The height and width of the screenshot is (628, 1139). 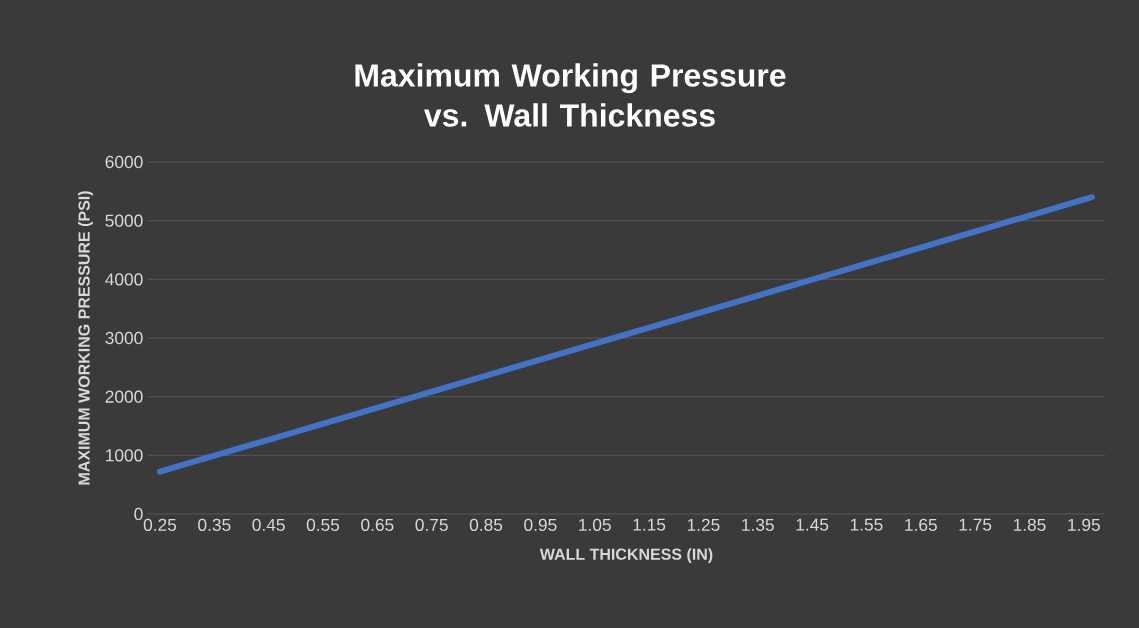 I want to click on x-tick-label: 0.55, so click(x=323, y=524).